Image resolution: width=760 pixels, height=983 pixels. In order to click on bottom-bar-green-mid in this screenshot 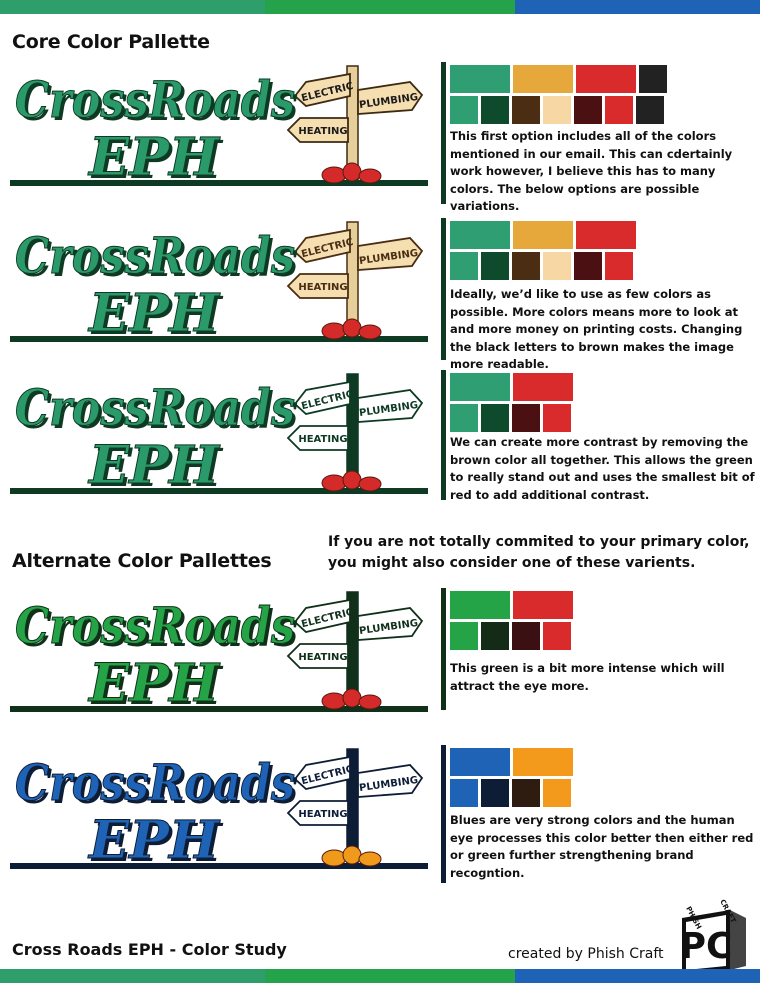, I will do `click(390, 976)`.